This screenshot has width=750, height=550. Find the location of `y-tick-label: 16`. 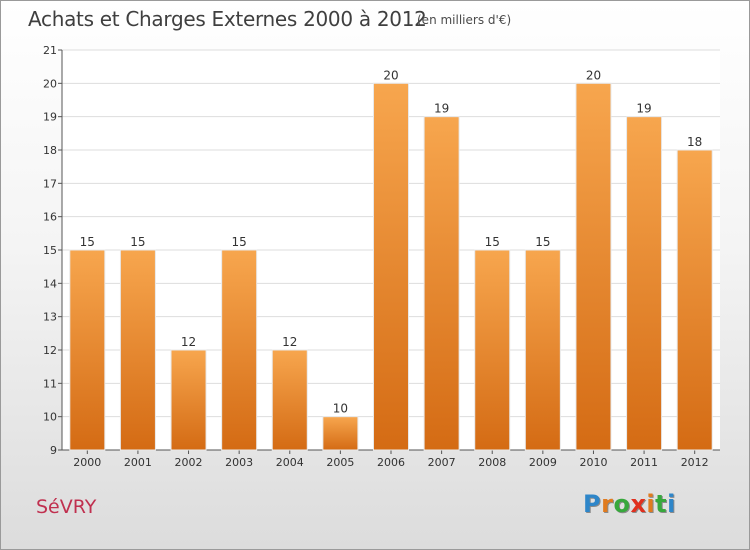

y-tick-label: 16 is located at coordinates (50, 217).